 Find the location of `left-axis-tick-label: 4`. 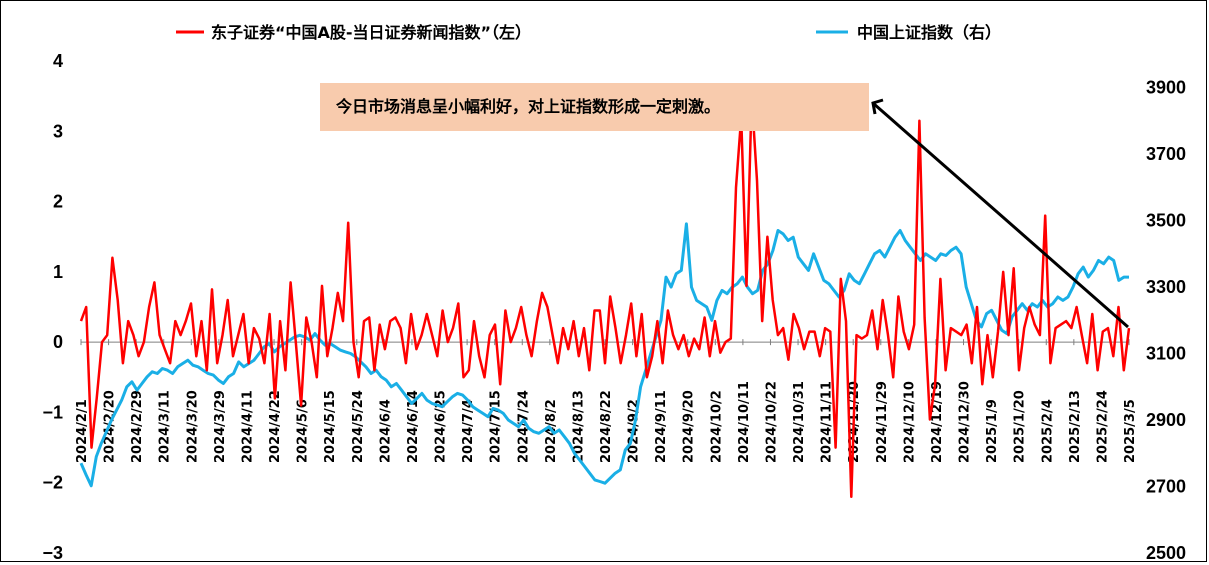

left-axis-tick-label: 4 is located at coordinates (58, 61).